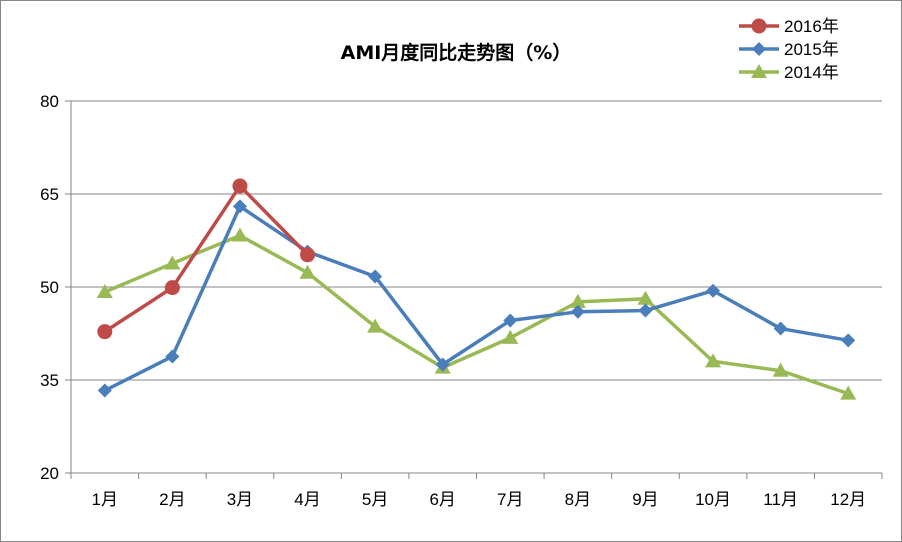 The width and height of the screenshot is (902, 542). I want to click on legend-label: 2014年, so click(811, 72).